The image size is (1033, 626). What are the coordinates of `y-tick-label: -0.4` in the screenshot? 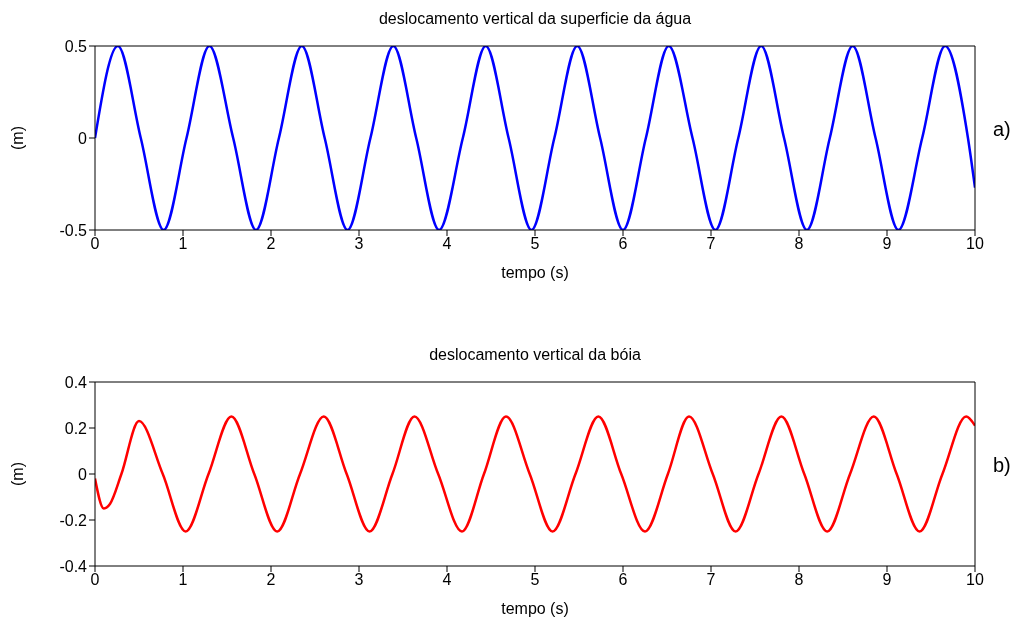 It's located at (73, 566).